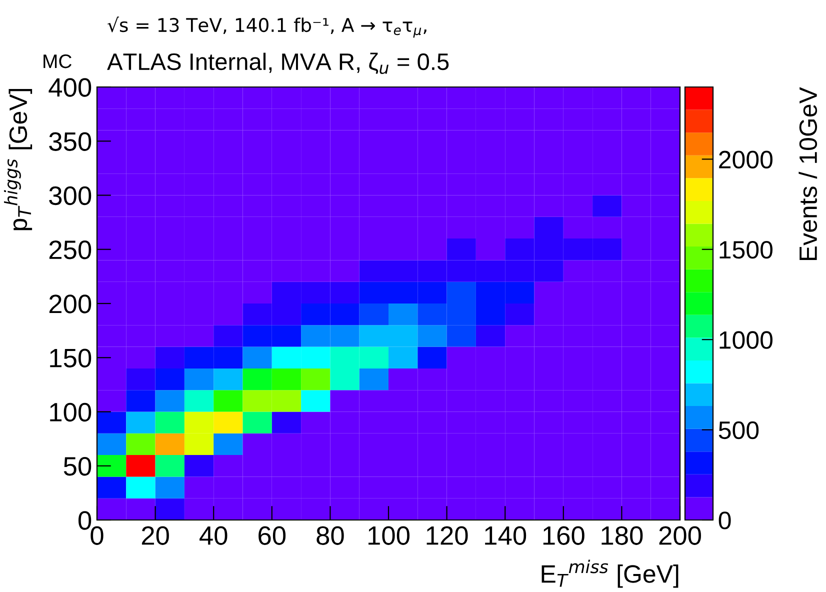  Describe the element at coordinates (97, 535) in the screenshot. I see `x-tick-label: 0` at that location.